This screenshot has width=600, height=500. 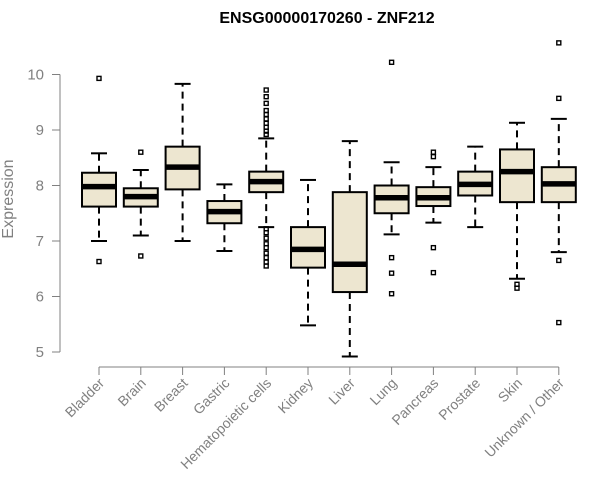 I want to click on x-category-label: Liver, so click(x=341, y=391).